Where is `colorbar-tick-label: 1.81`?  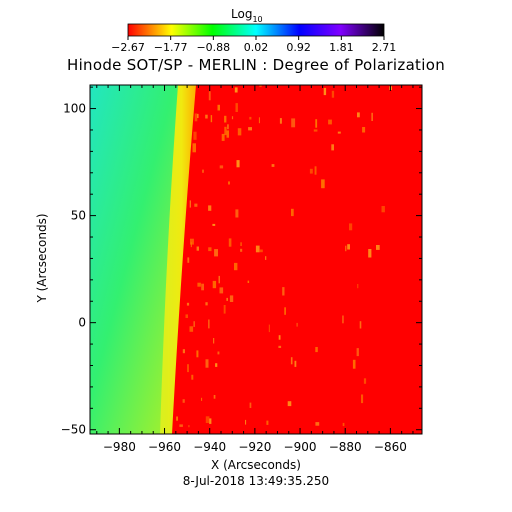 colorbar-tick-label: 1.81 is located at coordinates (341, 47).